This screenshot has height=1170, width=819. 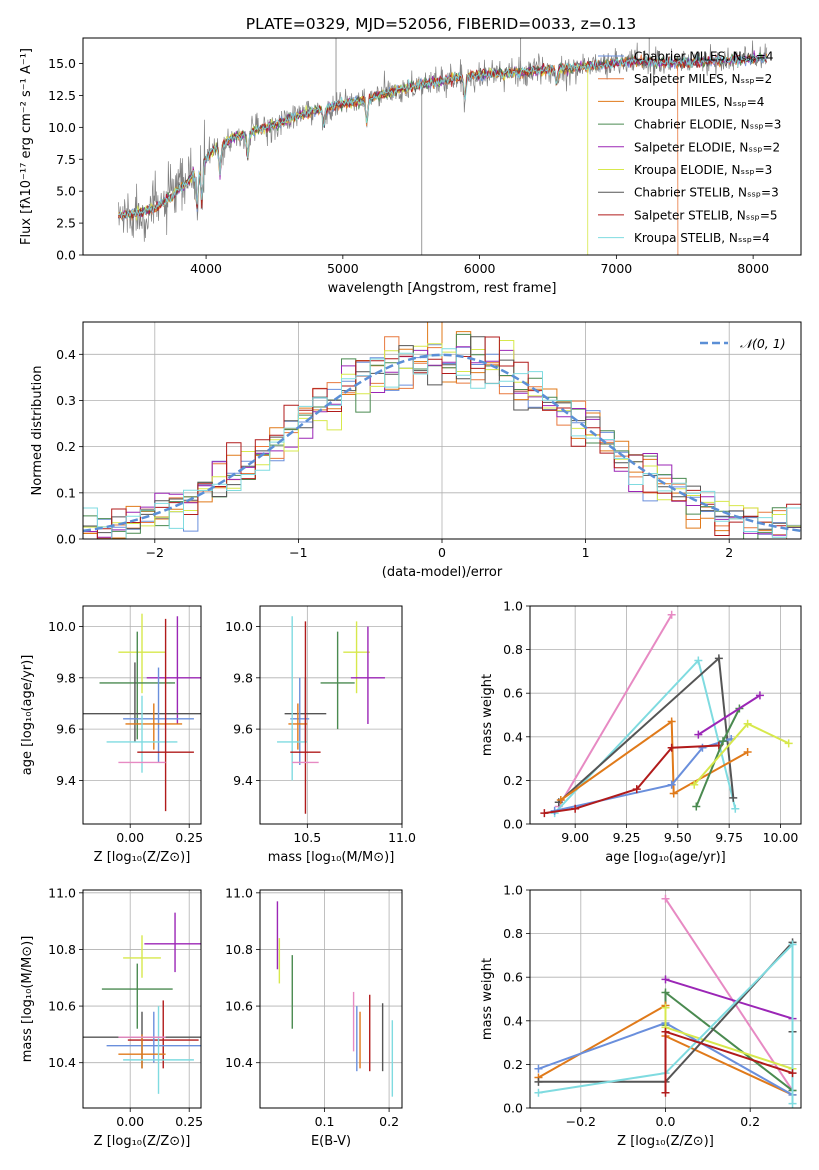 I want to click on x-tick-label: 10.5, so click(x=307, y=837).